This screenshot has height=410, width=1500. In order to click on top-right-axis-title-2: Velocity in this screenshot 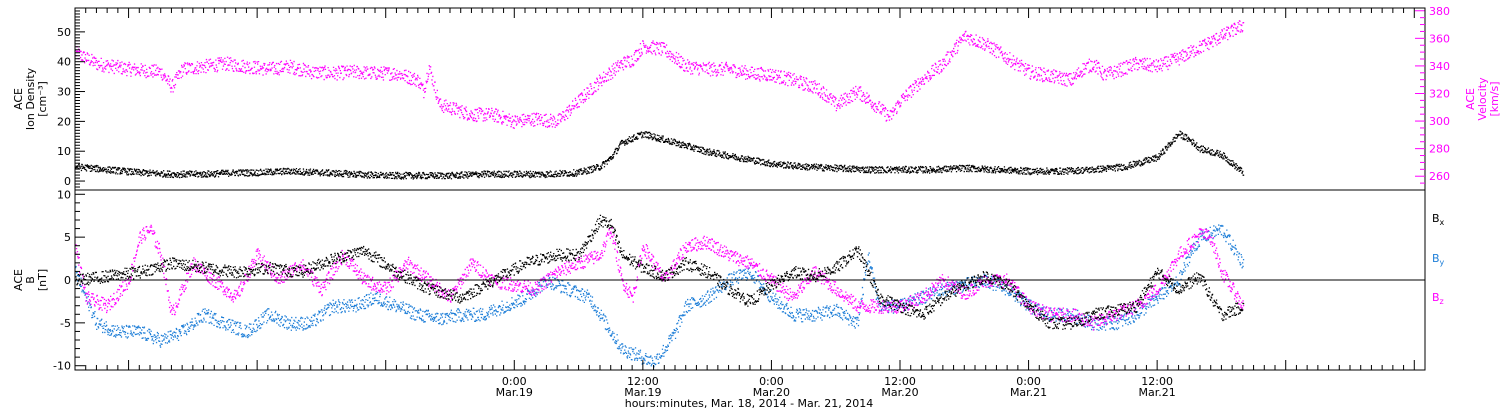, I will do `click(1482, 99)`.